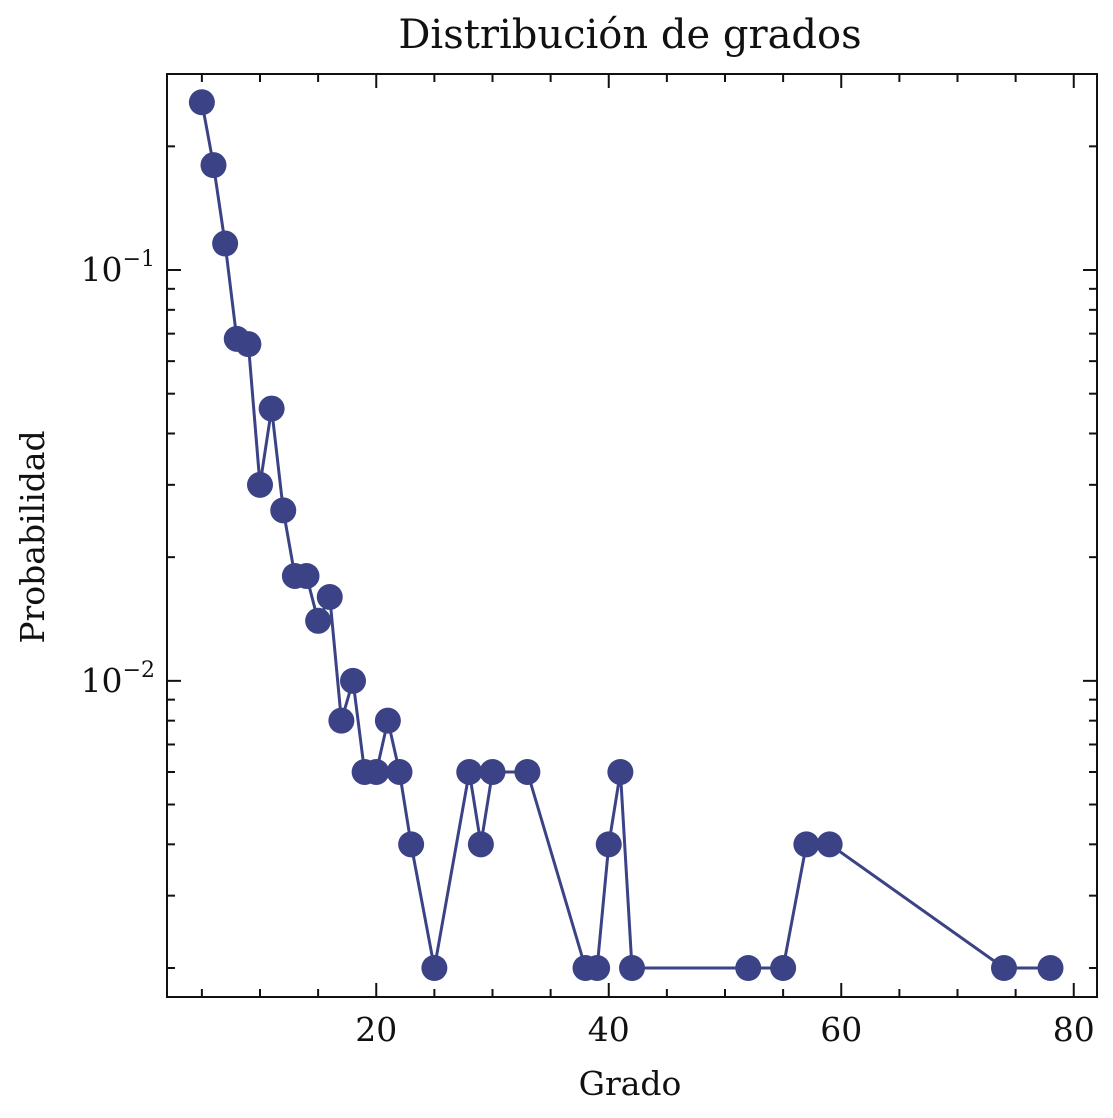  I want to click on x-tick-label: 80, so click(1074, 1029).